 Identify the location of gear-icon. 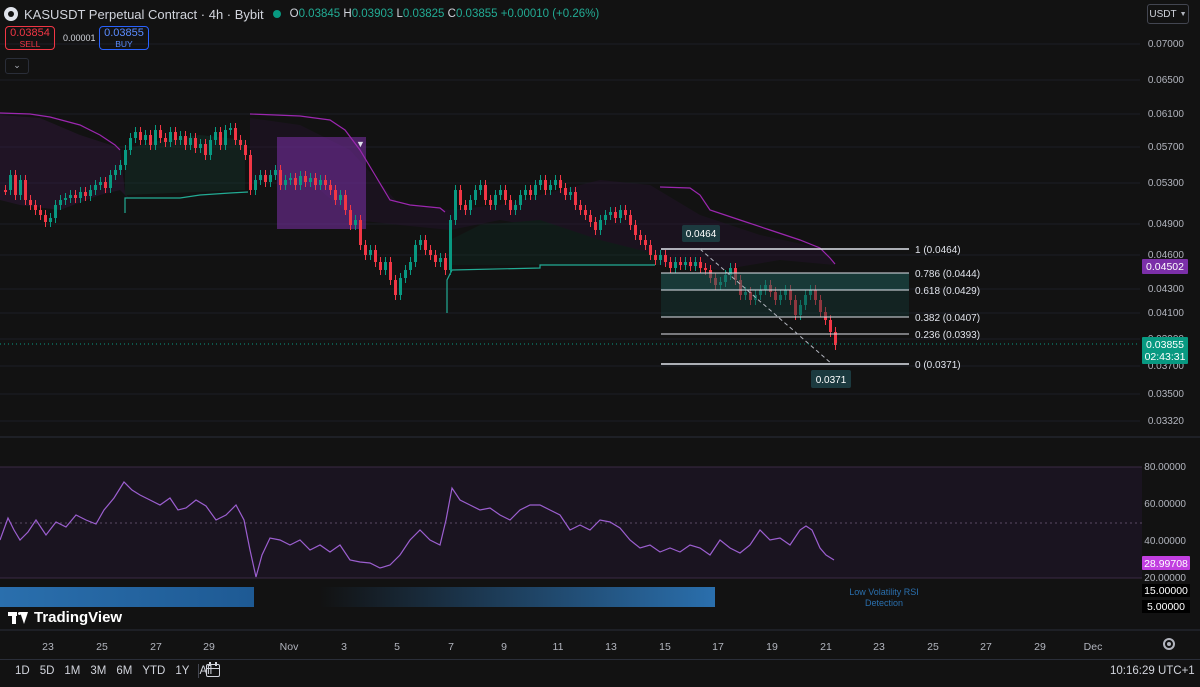
(1169, 644).